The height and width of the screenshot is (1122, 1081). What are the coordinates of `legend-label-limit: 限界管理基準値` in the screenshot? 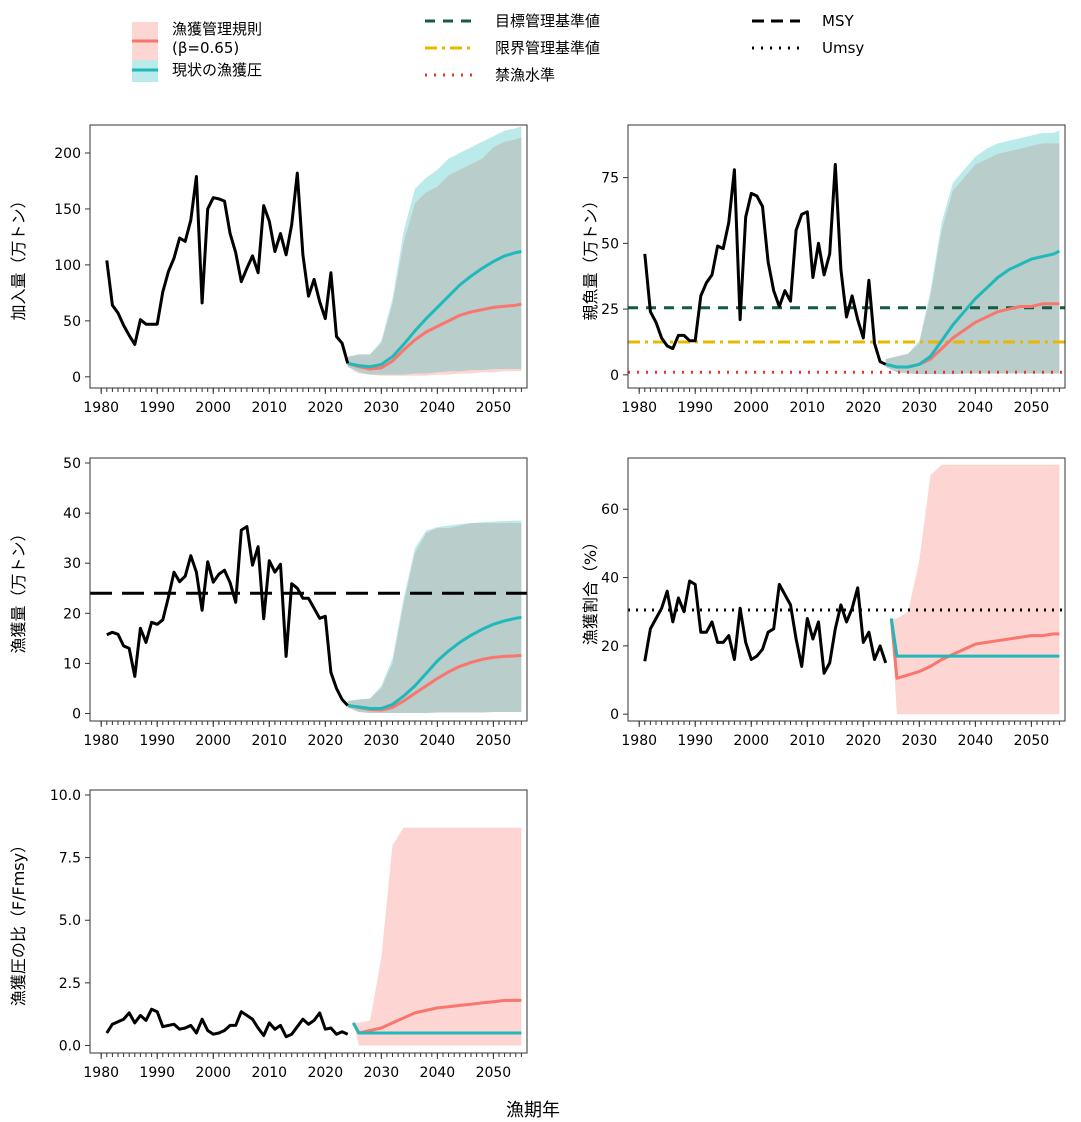 It's located at (547, 48).